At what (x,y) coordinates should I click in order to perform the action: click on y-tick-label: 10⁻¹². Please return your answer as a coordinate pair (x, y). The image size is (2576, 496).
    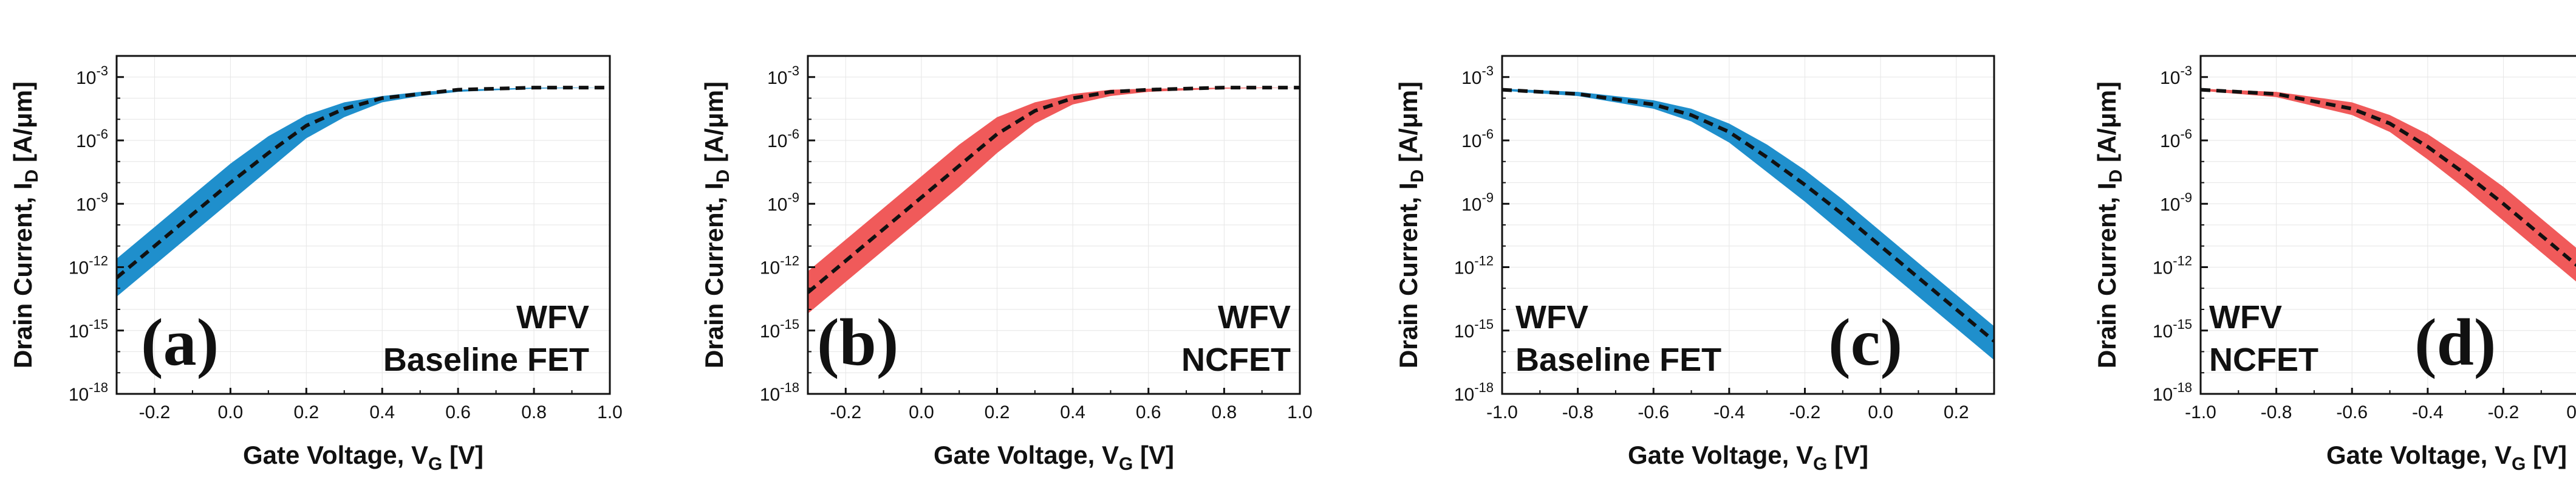
    Looking at the image, I should click on (88, 265).